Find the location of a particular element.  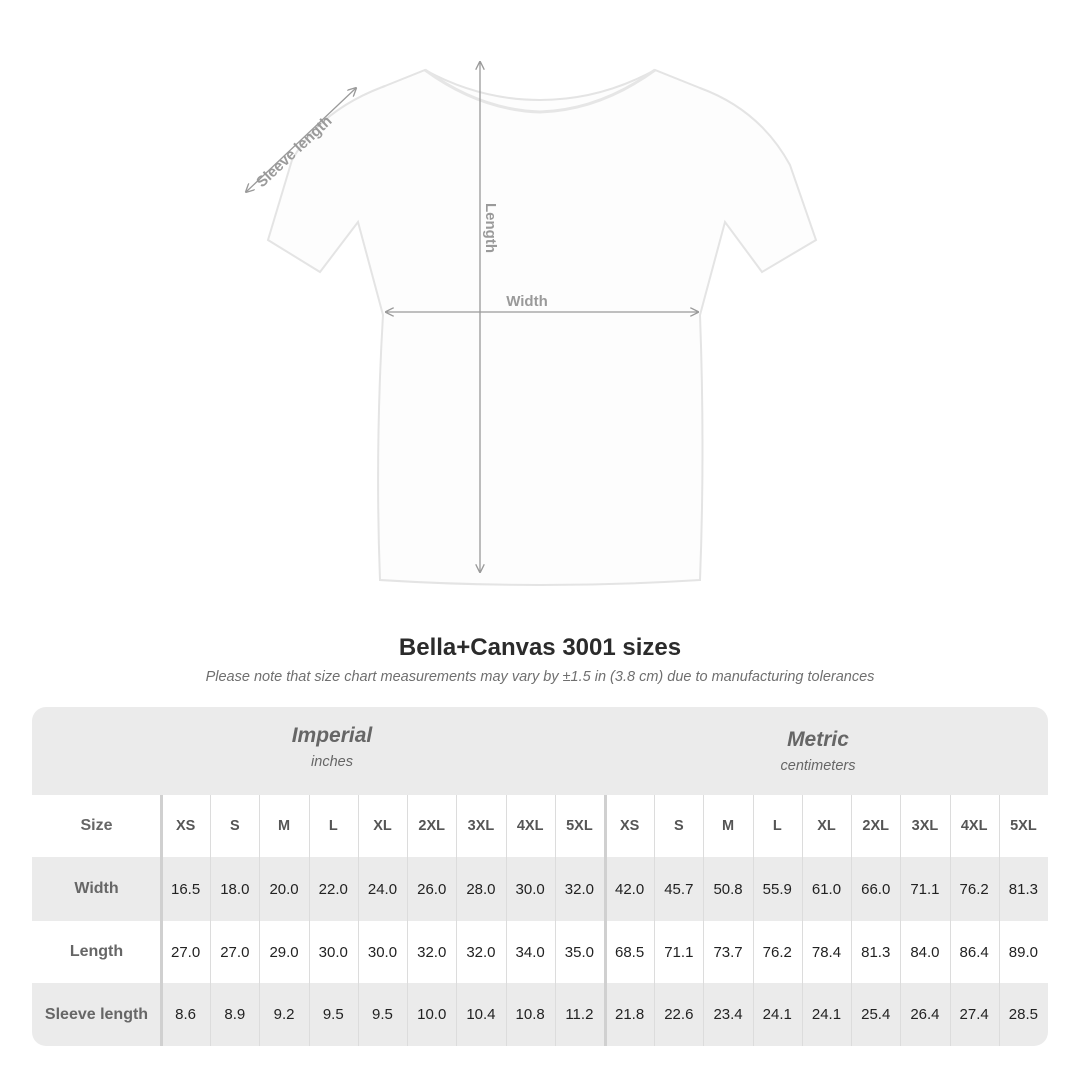

metric-value-cell: 61.0 is located at coordinates (826, 889).